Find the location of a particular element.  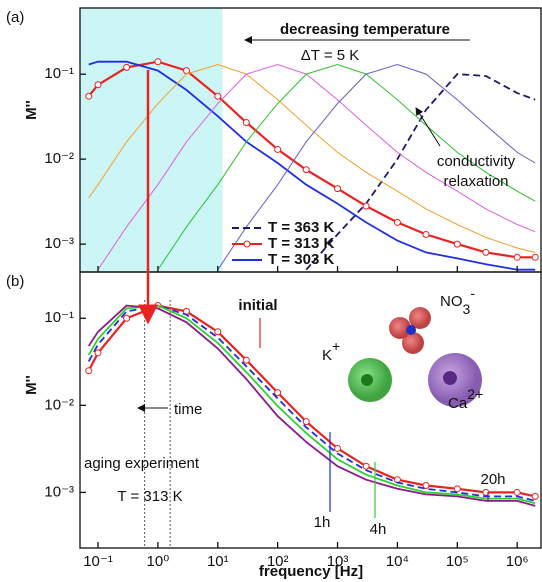

ion-text: 2+ is located at coordinates (475, 394).